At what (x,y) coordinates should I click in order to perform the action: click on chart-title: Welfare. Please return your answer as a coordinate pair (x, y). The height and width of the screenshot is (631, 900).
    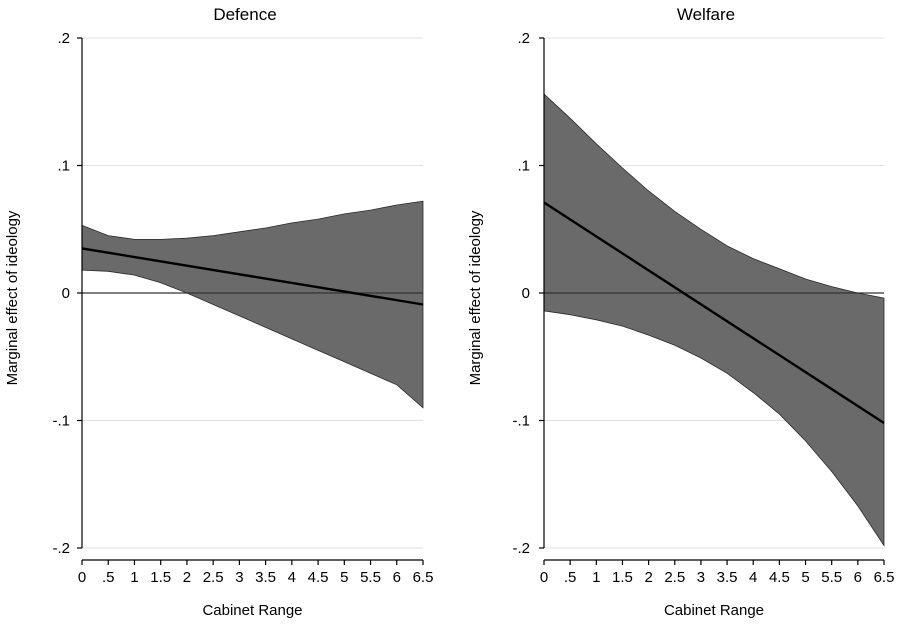
    Looking at the image, I should click on (706, 14).